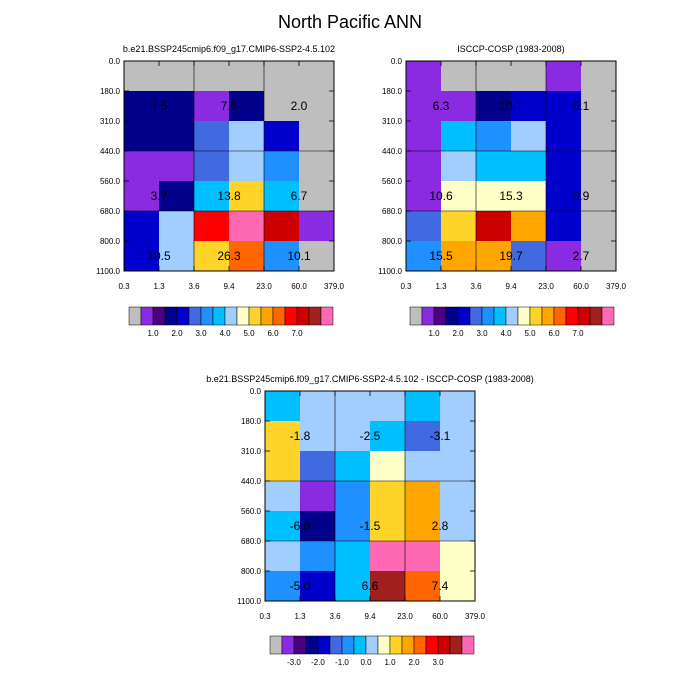 This screenshot has height=700, width=700. I want to click on y-tick-label: 560.0, so click(392, 181).